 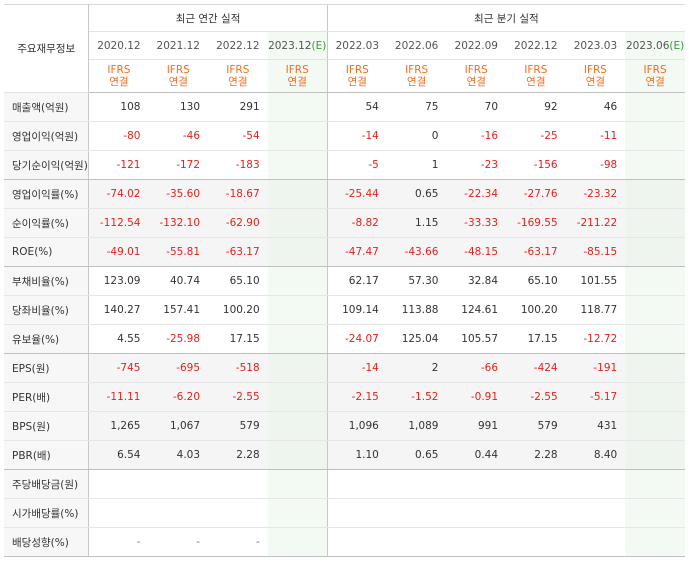 What do you see at coordinates (595, 339) in the screenshot?
I see `table-cell: -12.72` at bounding box center [595, 339].